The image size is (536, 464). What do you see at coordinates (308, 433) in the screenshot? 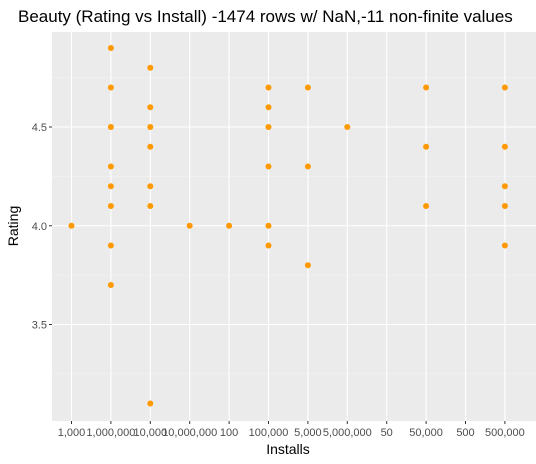
I see `x-tick-label: 5,000` at bounding box center [308, 433].